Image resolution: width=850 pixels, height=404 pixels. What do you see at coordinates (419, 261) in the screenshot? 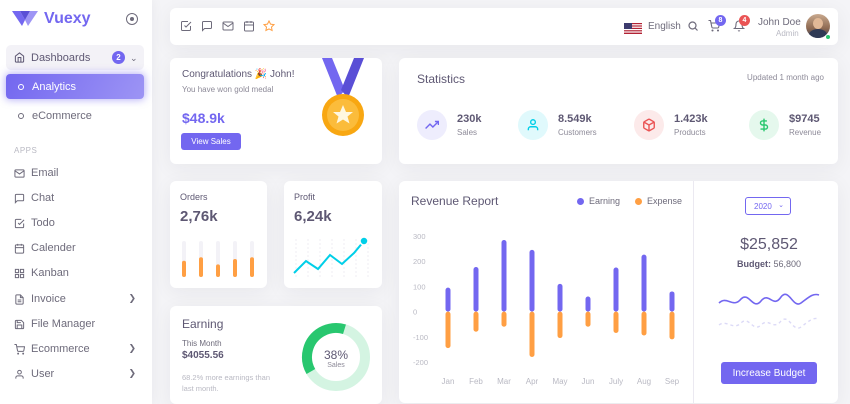
I see `y-tick-label: 200` at bounding box center [419, 261].